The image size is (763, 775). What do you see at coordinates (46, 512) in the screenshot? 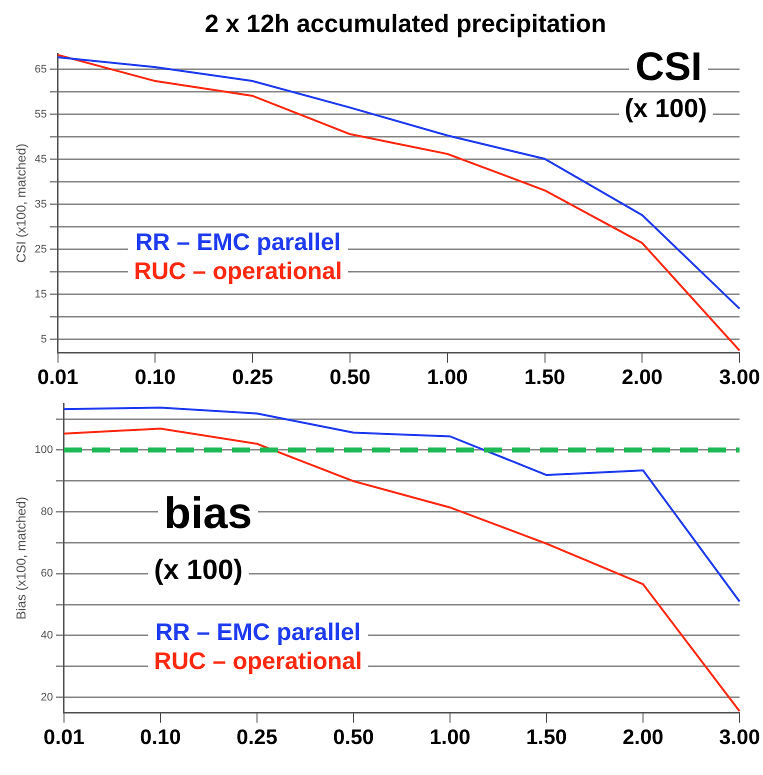
I see `y-tick-label: 80` at bounding box center [46, 512].